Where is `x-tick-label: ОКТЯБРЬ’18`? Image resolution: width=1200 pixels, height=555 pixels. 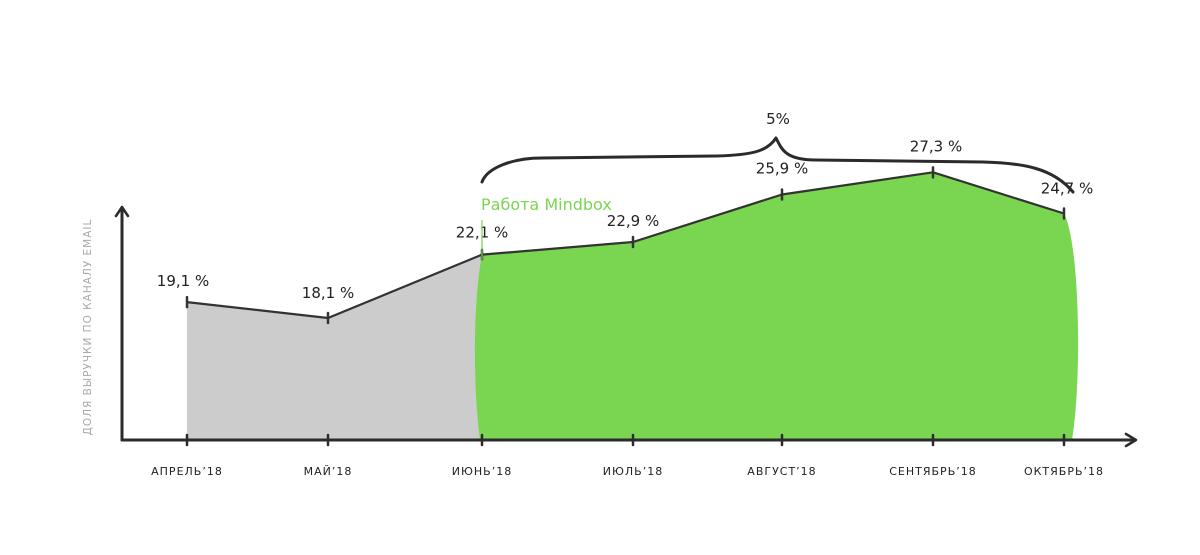
x-tick-label: ОКТЯБРЬ’18 is located at coordinates (1064, 471).